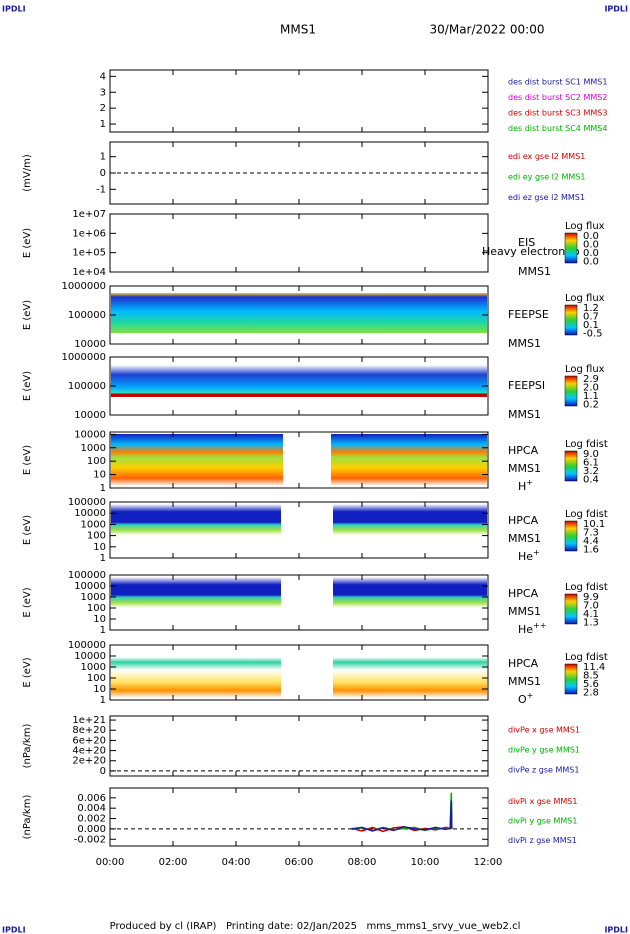 The width and height of the screenshot is (630, 934). Describe the element at coordinates (544, 750) in the screenshot. I see `legend-entry: divPe y gse MMS1` at that location.